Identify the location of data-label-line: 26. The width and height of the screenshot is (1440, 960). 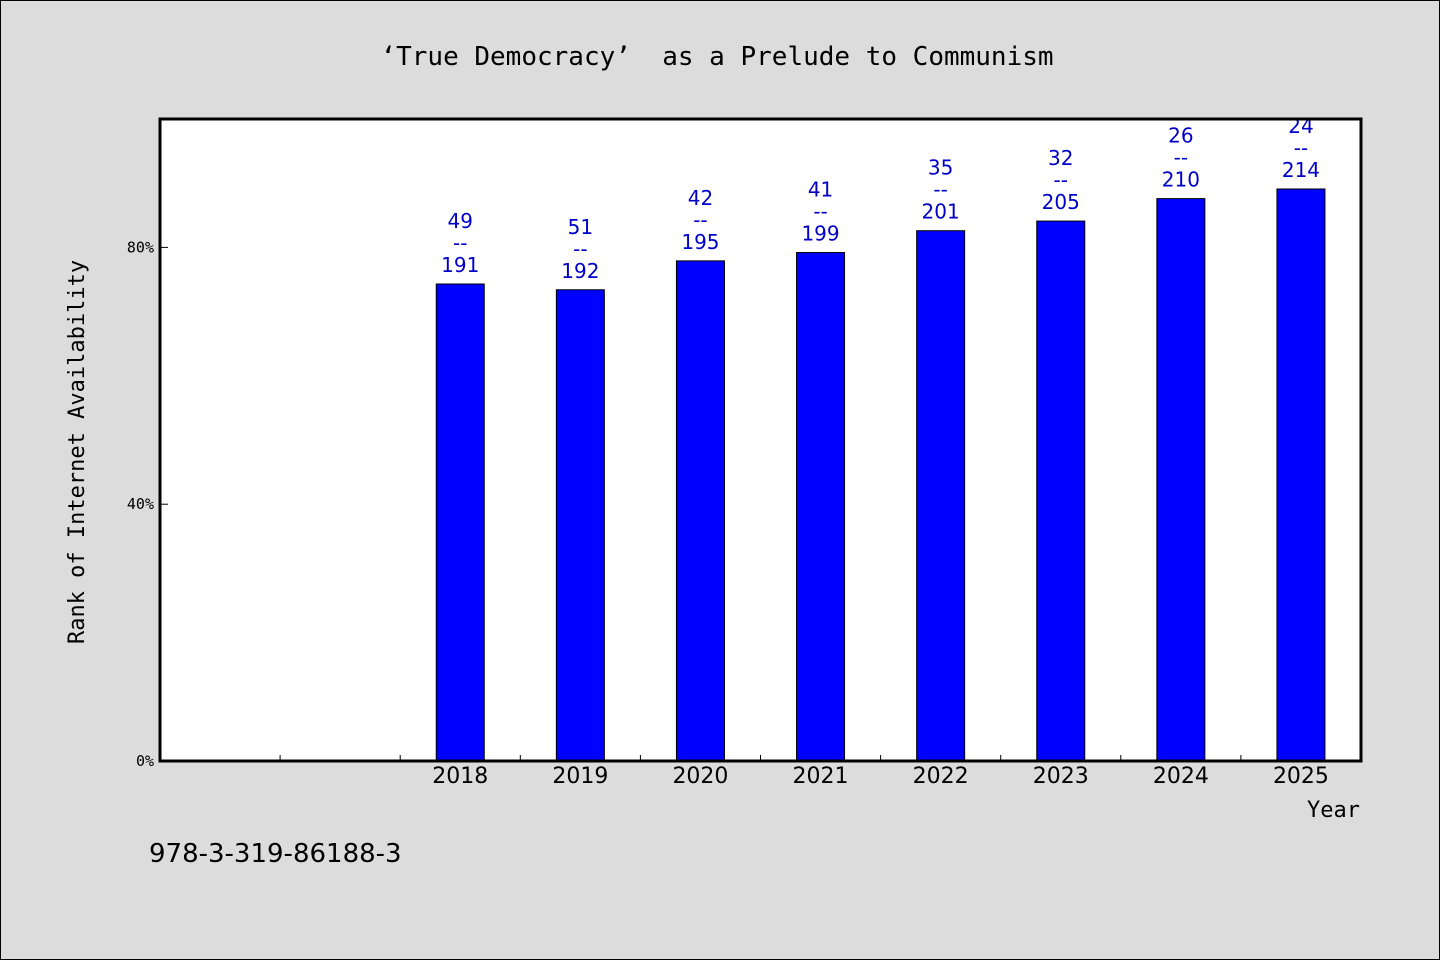
(1180, 136).